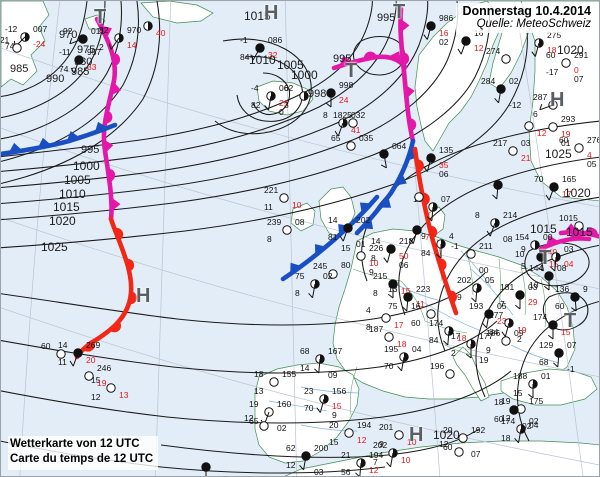 The width and height of the screenshot is (600, 477). Describe the element at coordinates (75, 443) in the screenshot. I see `caption-line-de: Wetterkarte von 12 UTC` at that location.